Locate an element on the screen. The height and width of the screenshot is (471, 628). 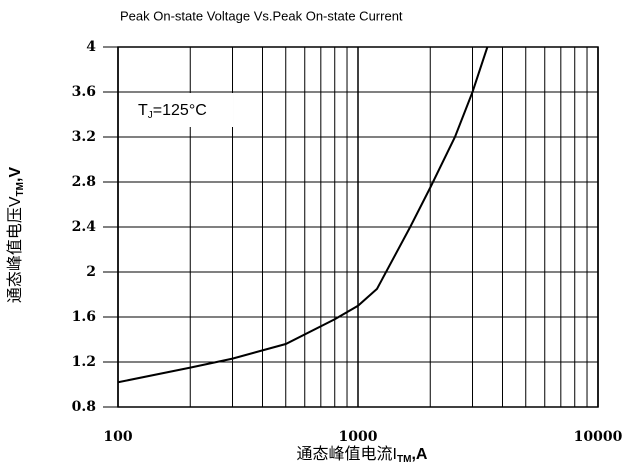
x-tick-label: 10000 is located at coordinates (598, 437).